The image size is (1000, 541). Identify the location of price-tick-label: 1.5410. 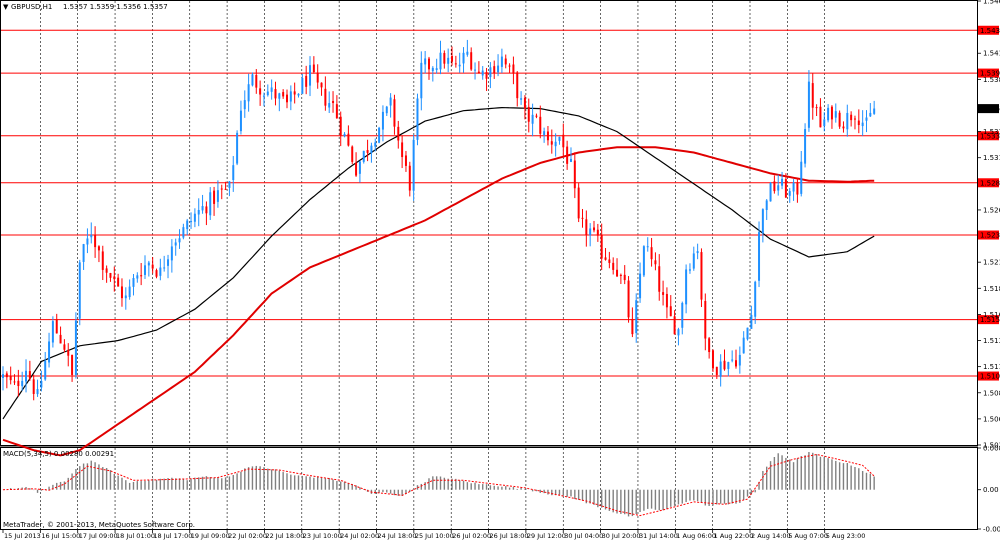
(991, 54).